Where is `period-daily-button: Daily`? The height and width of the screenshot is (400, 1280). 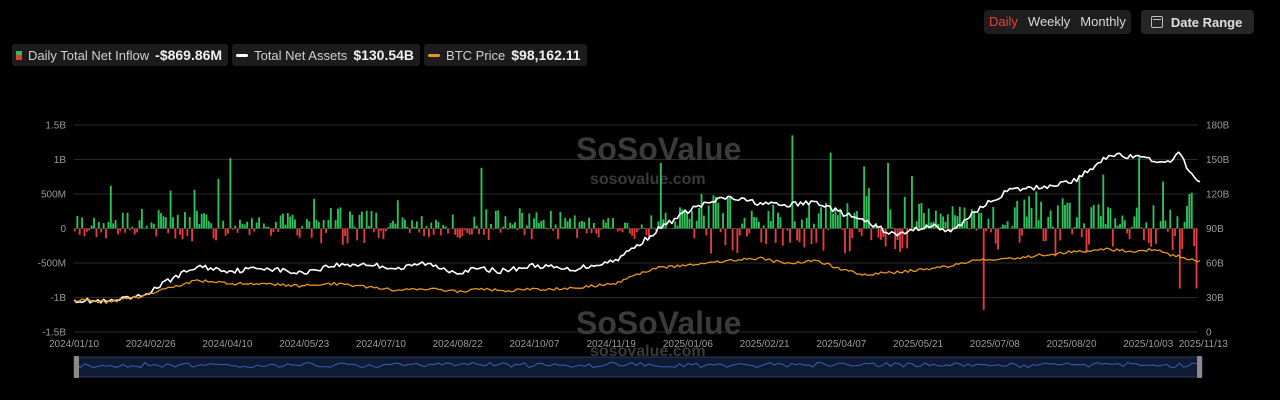 period-daily-button: Daily is located at coordinates (1003, 21).